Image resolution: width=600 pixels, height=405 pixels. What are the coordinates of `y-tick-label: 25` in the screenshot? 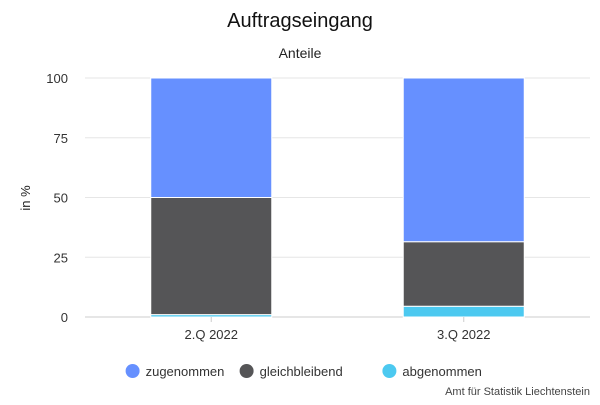 It's located at (61, 257).